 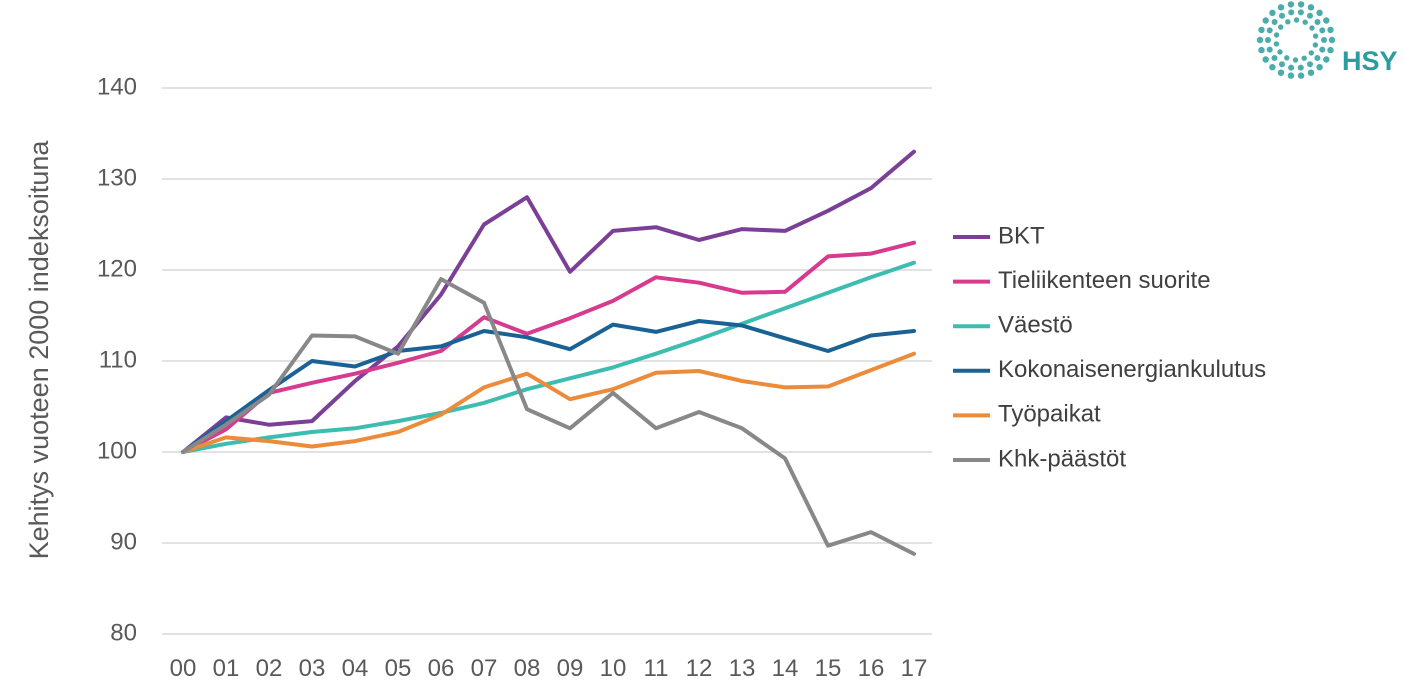 What do you see at coordinates (312, 668) in the screenshot?
I see `x-tick-label: 03` at bounding box center [312, 668].